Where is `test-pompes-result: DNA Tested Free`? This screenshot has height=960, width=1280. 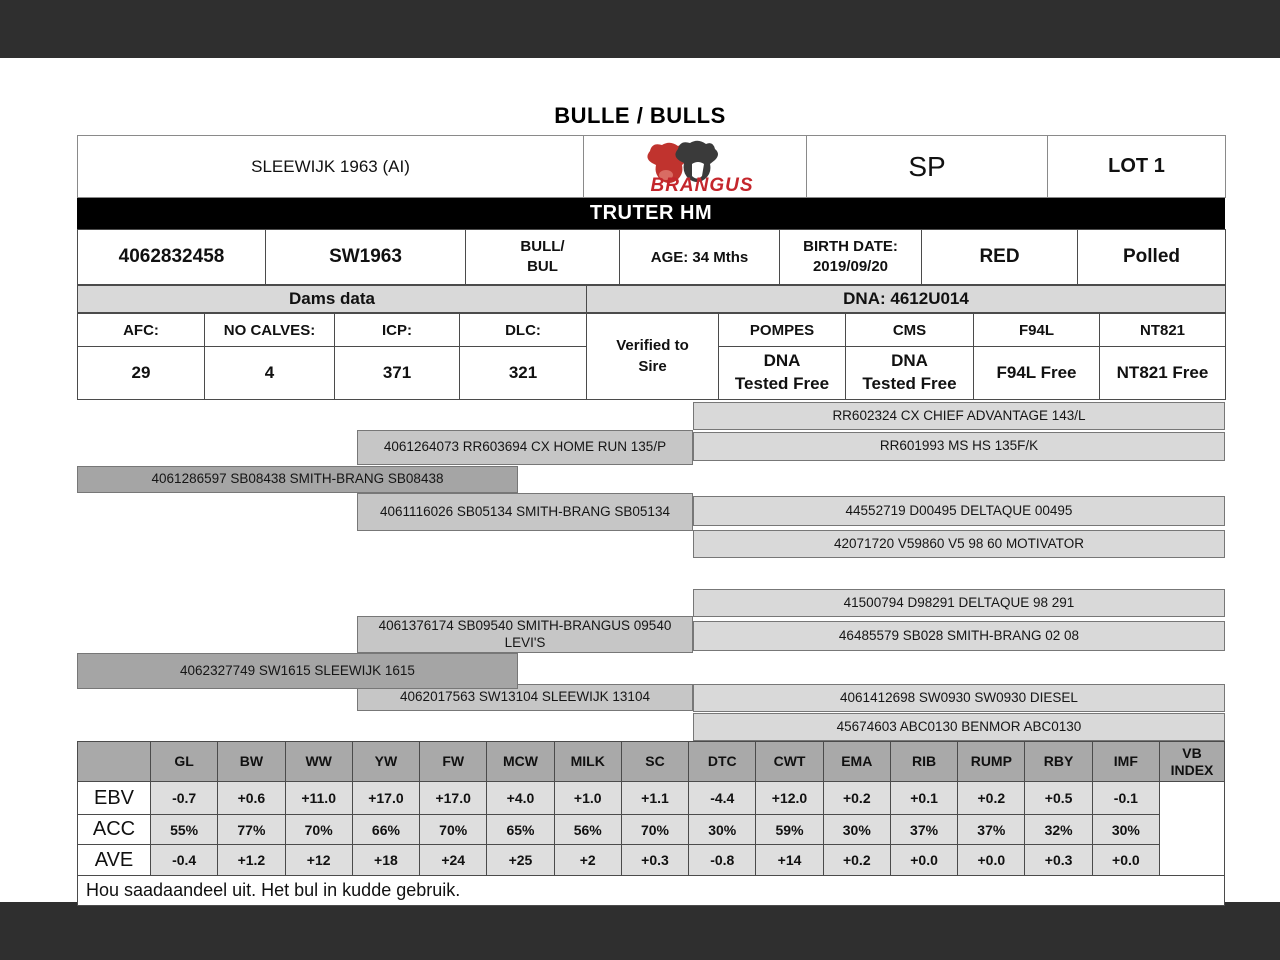
test-pompes-result: DNA Tested Free is located at coordinates (782, 373).